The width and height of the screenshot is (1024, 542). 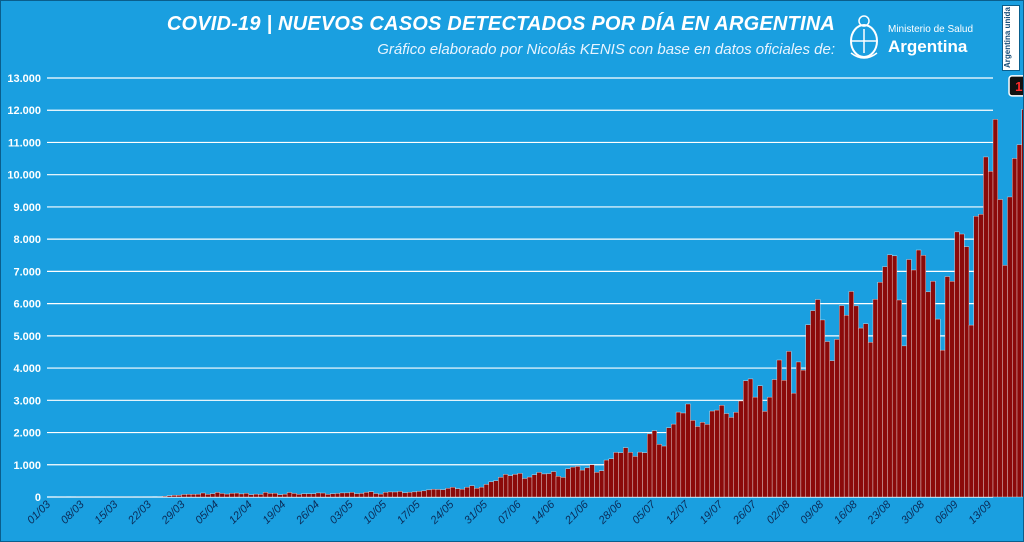 What do you see at coordinates (931, 29) in the screenshot?
I see `logo-ministry-text: Ministerio de Salud` at bounding box center [931, 29].